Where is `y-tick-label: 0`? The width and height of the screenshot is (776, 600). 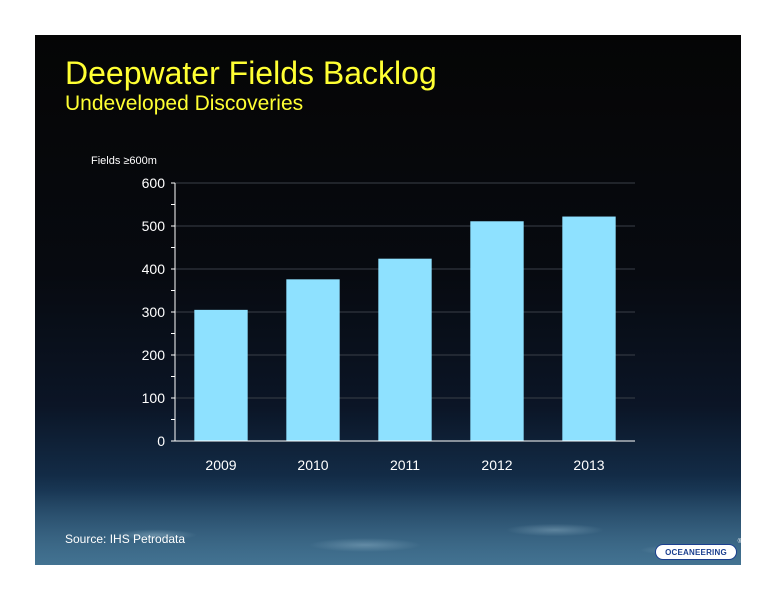 y-tick-label: 0 is located at coordinates (161, 441).